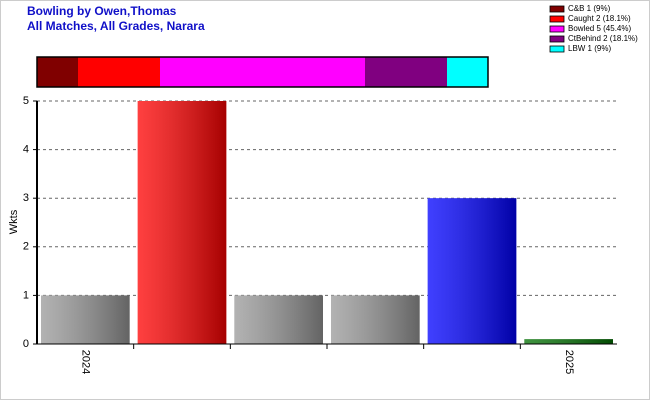 The height and width of the screenshot is (400, 650). What do you see at coordinates (26, 247) in the screenshot?
I see `y-tick-label: 2` at bounding box center [26, 247].